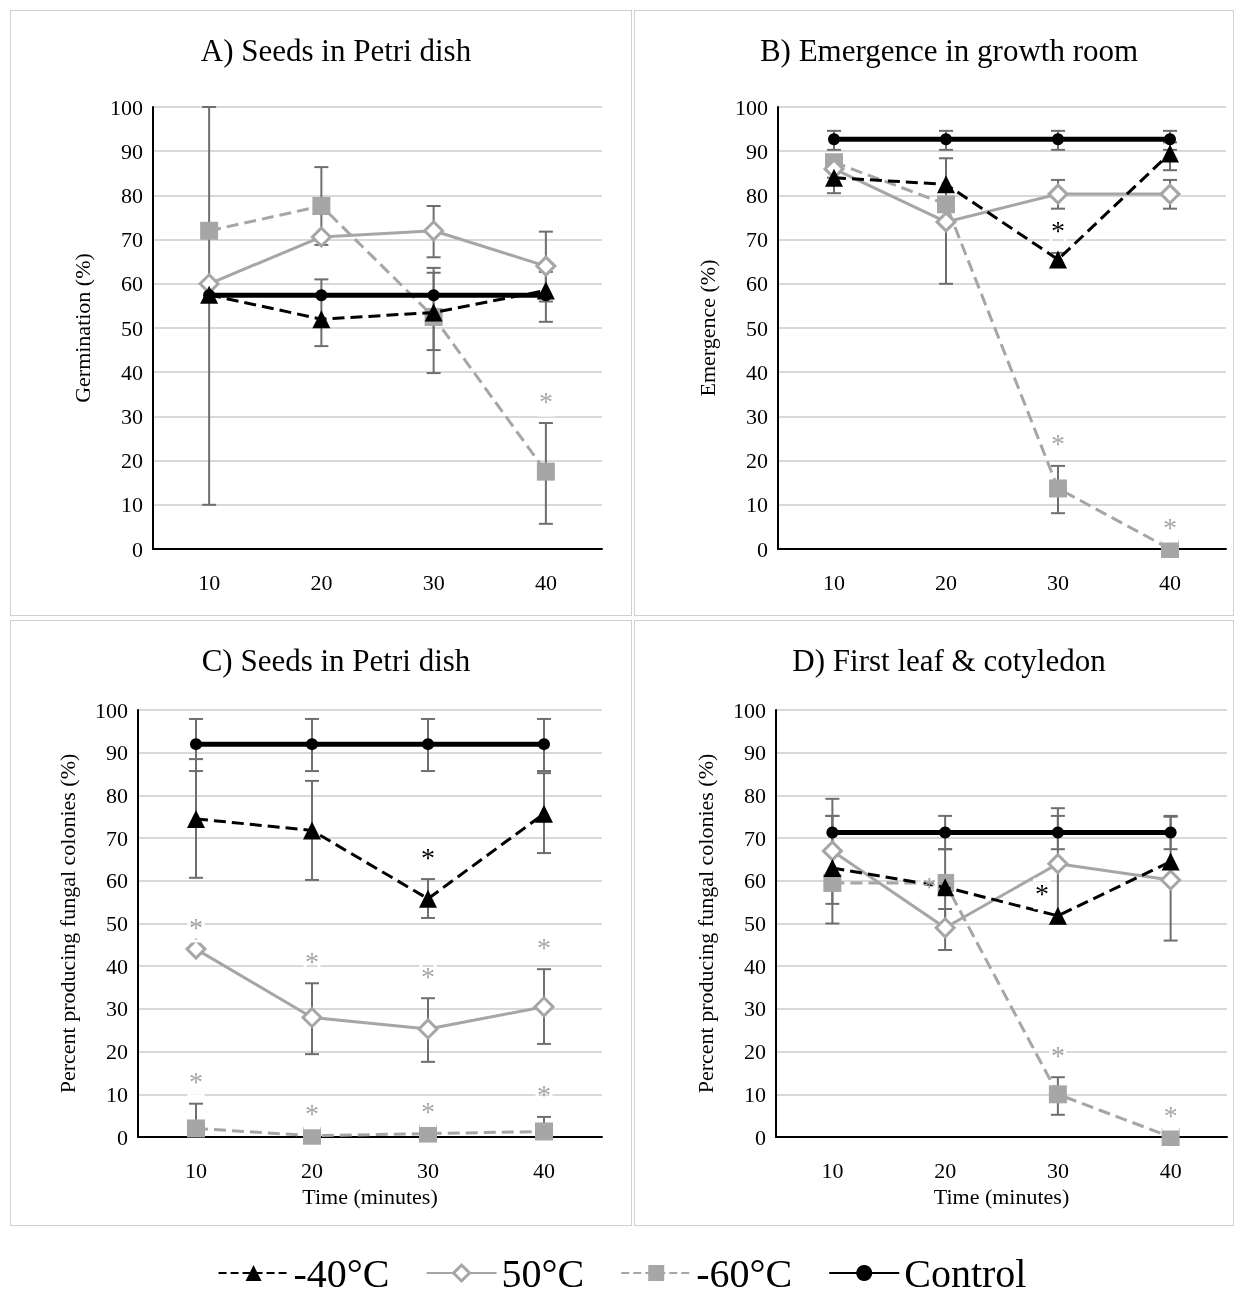 The image size is (1244, 1302). I want to click on legend-label: Control, so click(965, 1273).